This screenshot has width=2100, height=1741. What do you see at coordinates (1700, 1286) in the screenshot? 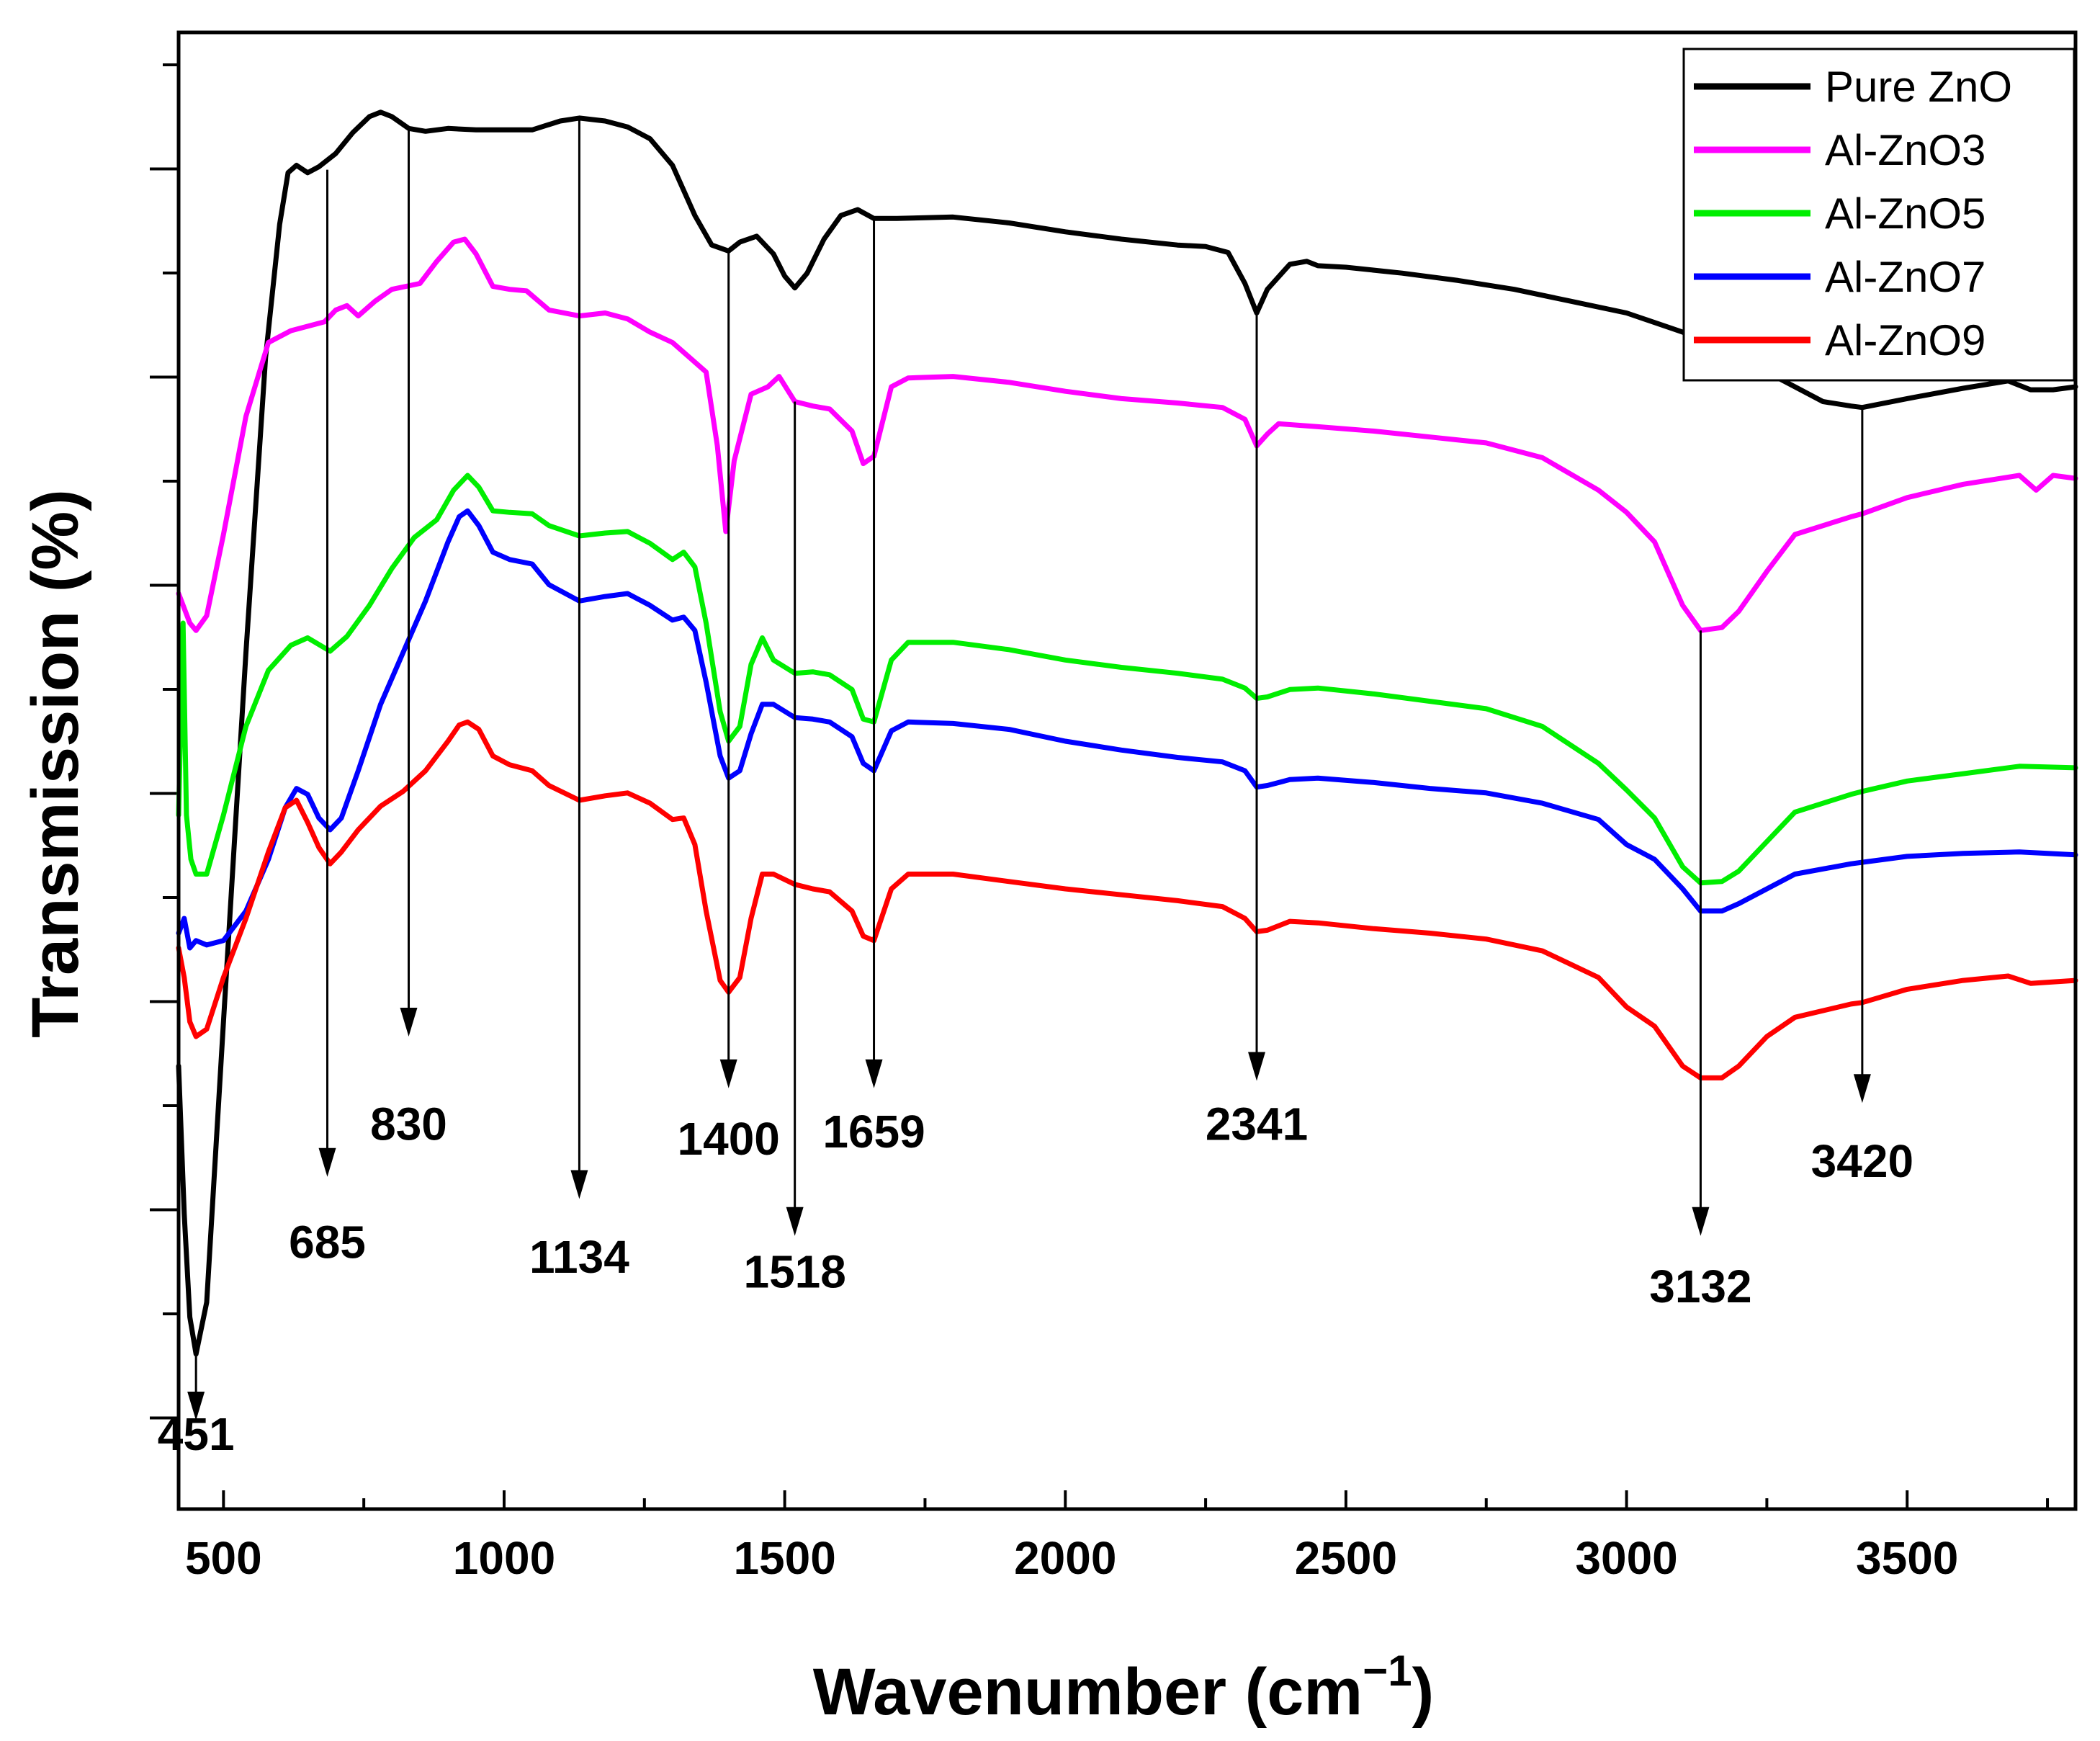
I see `peak-label-3132: 3132` at bounding box center [1700, 1286].